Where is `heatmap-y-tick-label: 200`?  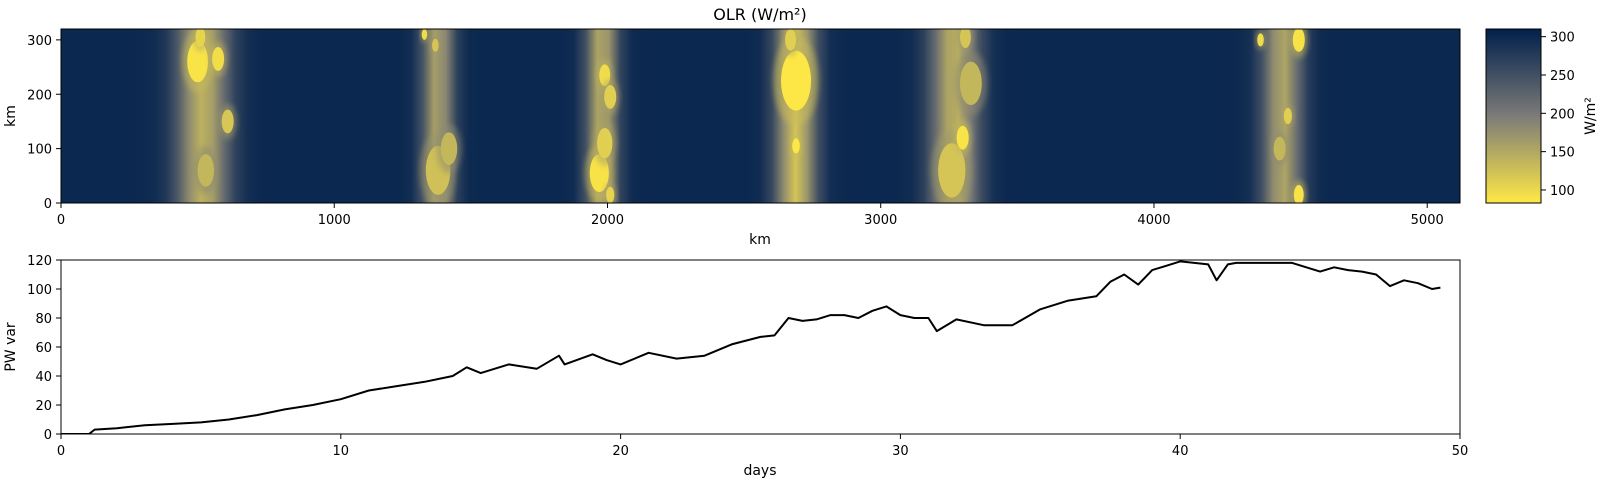
heatmap-y-tick-label: 200 is located at coordinates (39, 95).